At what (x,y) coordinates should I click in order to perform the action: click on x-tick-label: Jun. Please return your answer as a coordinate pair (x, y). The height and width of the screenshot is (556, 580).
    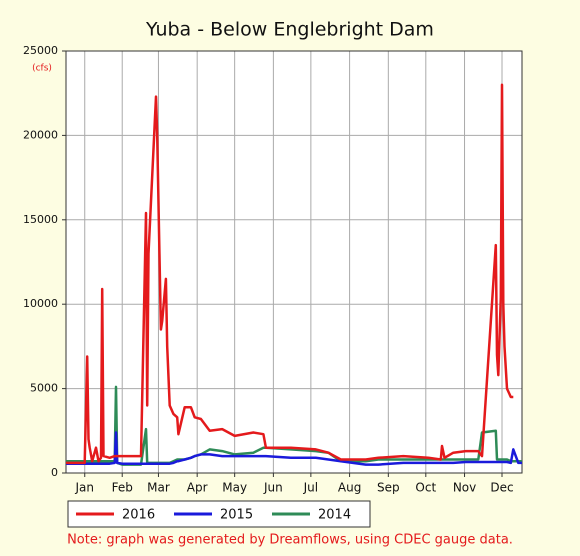
    Looking at the image, I should click on (273, 488).